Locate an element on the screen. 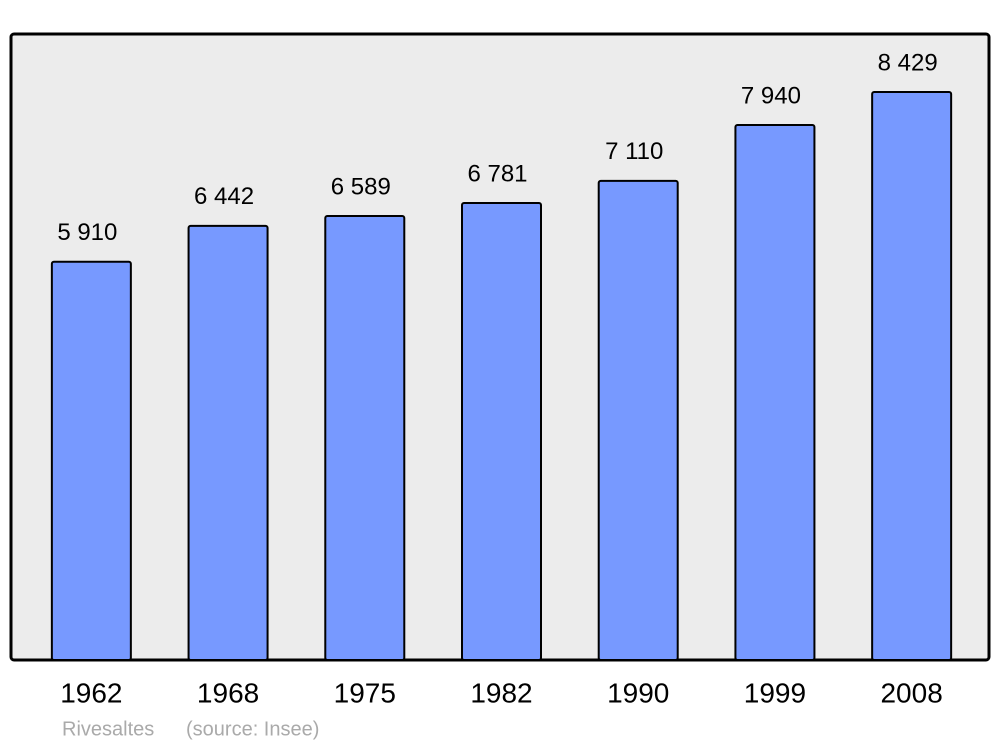 The height and width of the screenshot is (747, 1000). x-tick-label: 1975 is located at coordinates (365, 692).